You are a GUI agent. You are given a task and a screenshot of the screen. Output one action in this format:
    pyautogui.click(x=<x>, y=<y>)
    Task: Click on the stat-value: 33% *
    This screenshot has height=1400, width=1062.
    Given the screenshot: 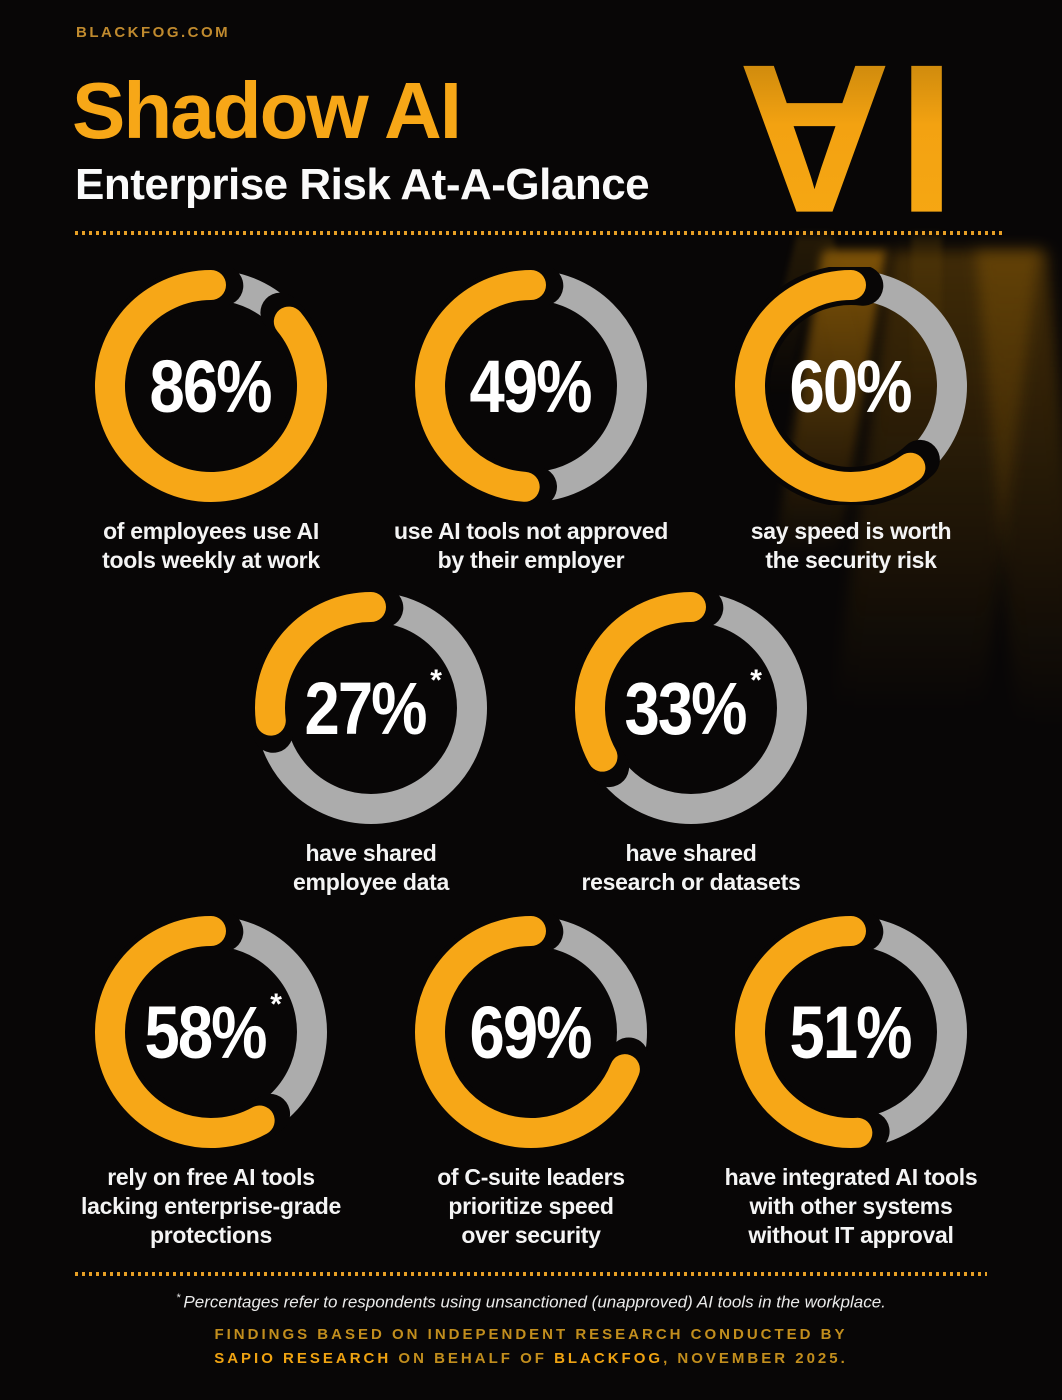 What is the action you would take?
    pyautogui.click(x=691, y=708)
    